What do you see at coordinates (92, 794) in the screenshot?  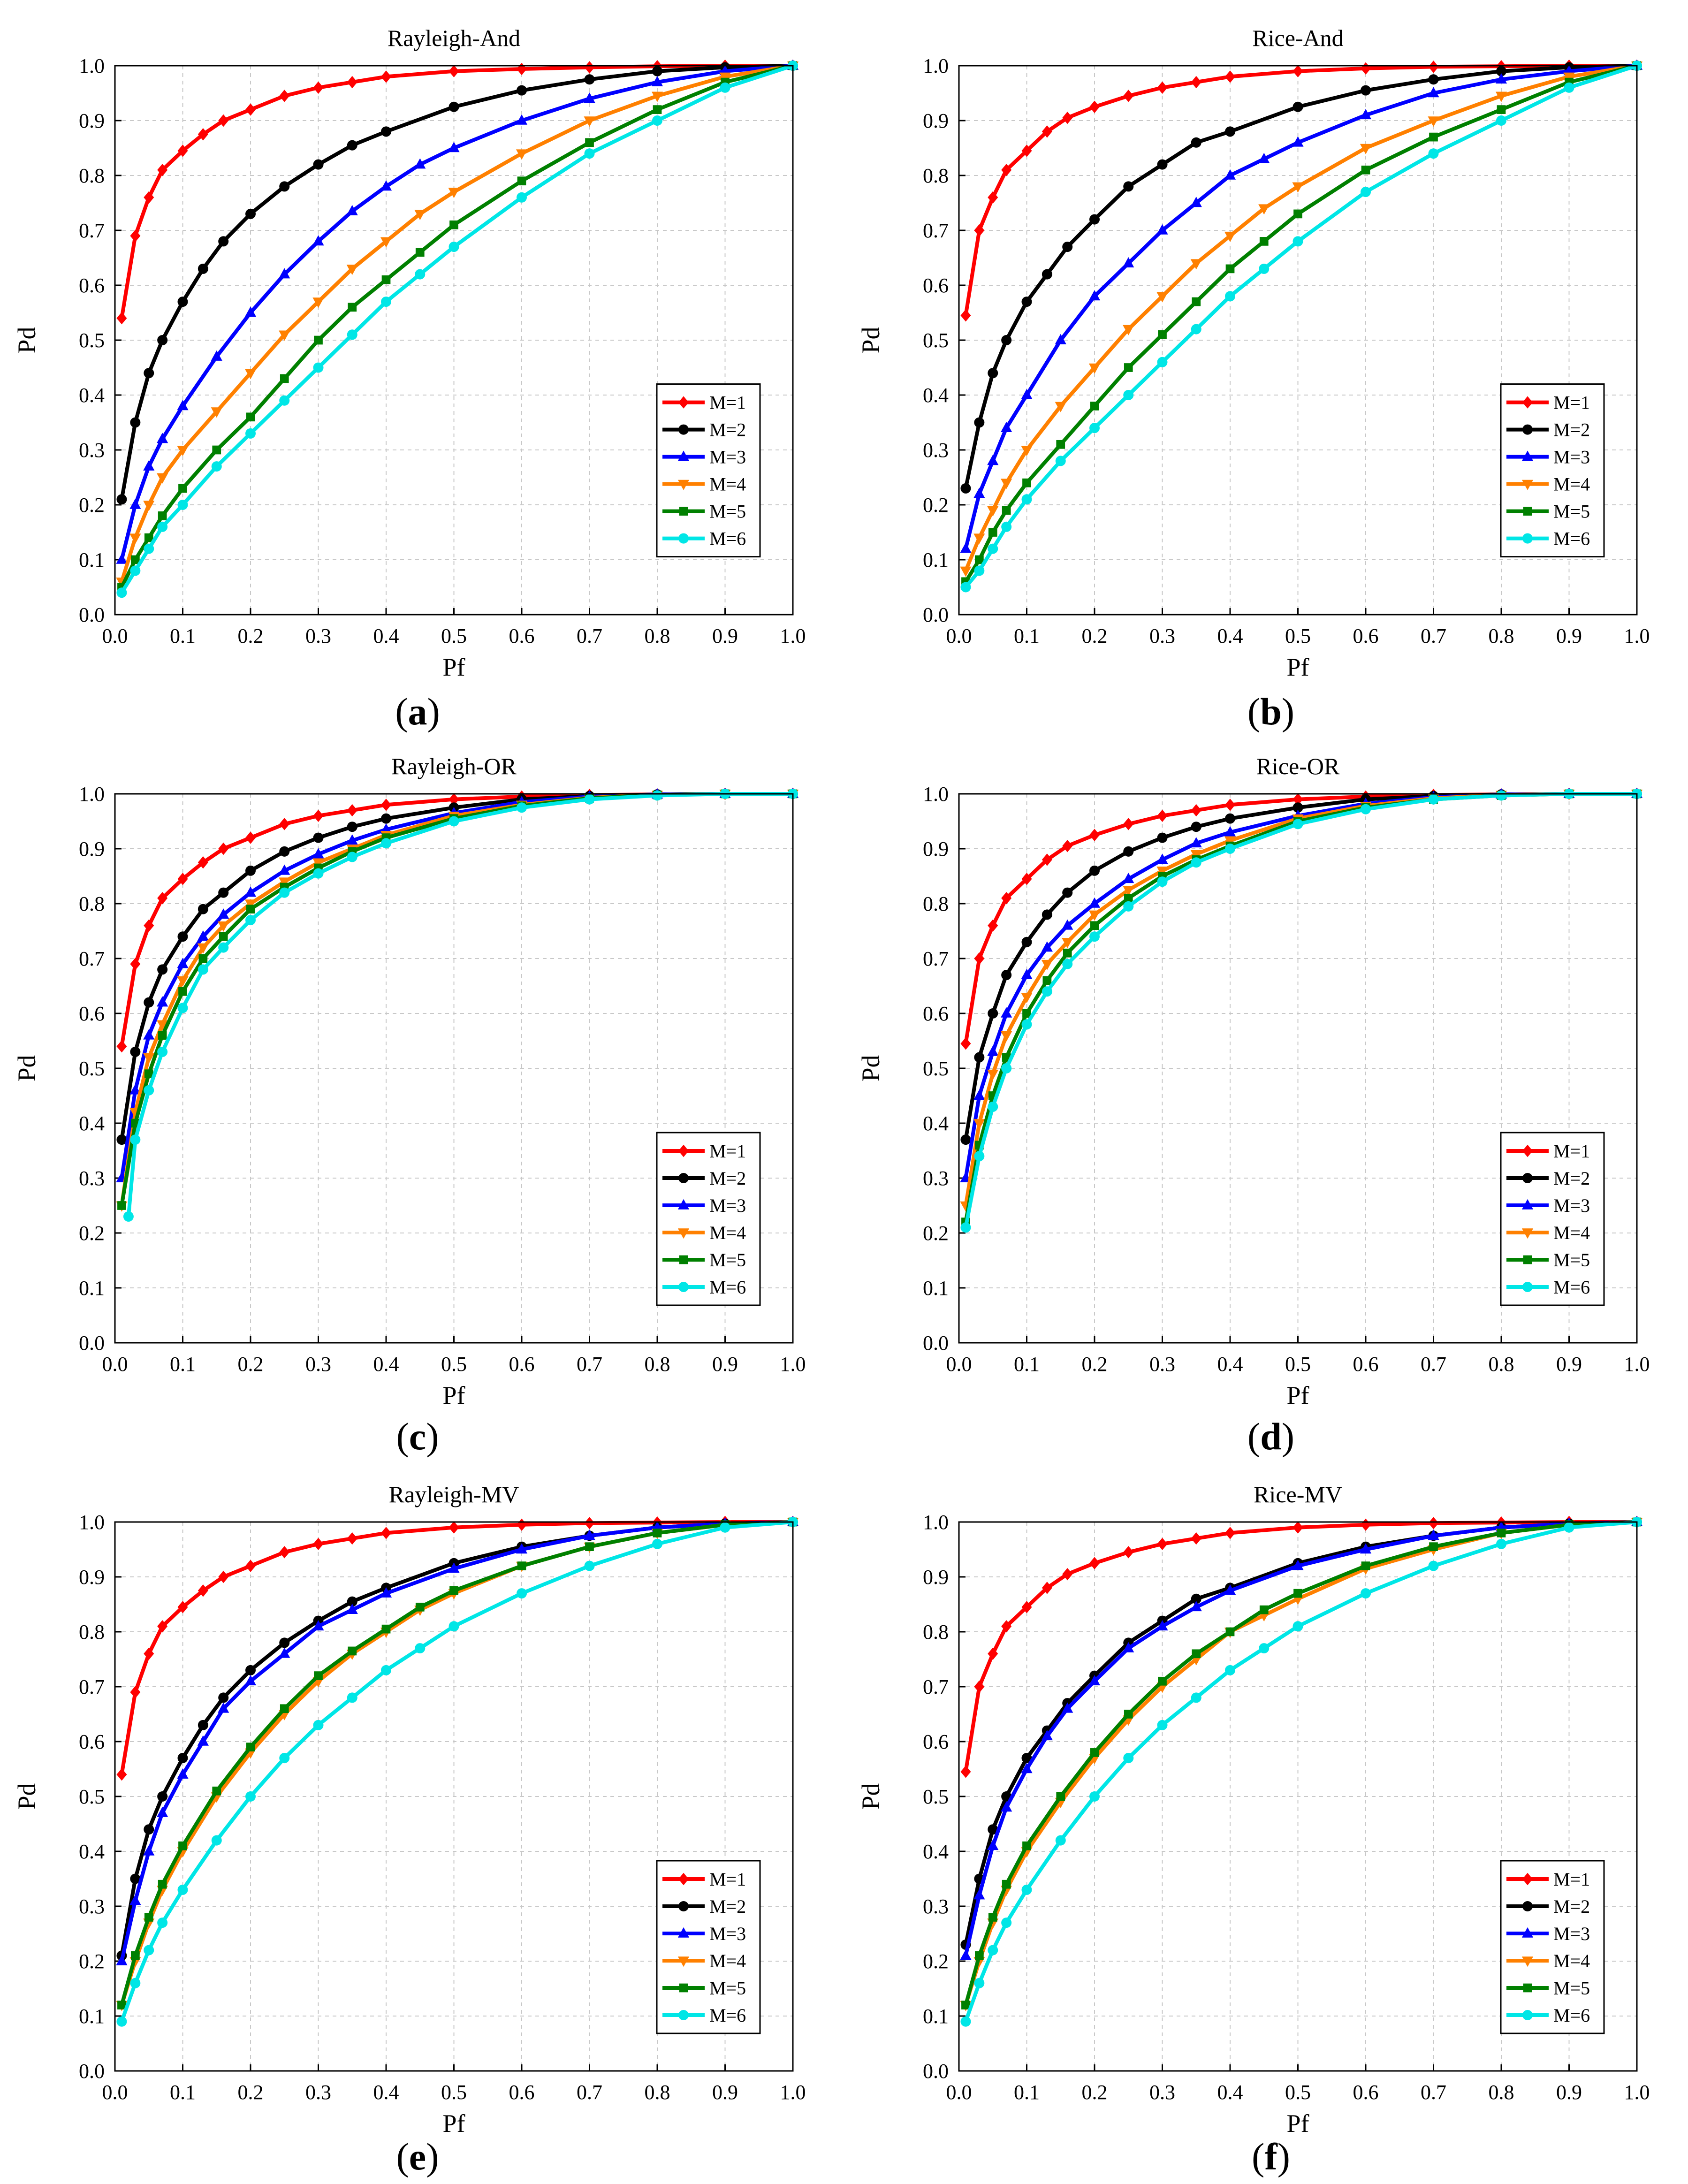 I see `y-tick-label: 1.0` at bounding box center [92, 794].